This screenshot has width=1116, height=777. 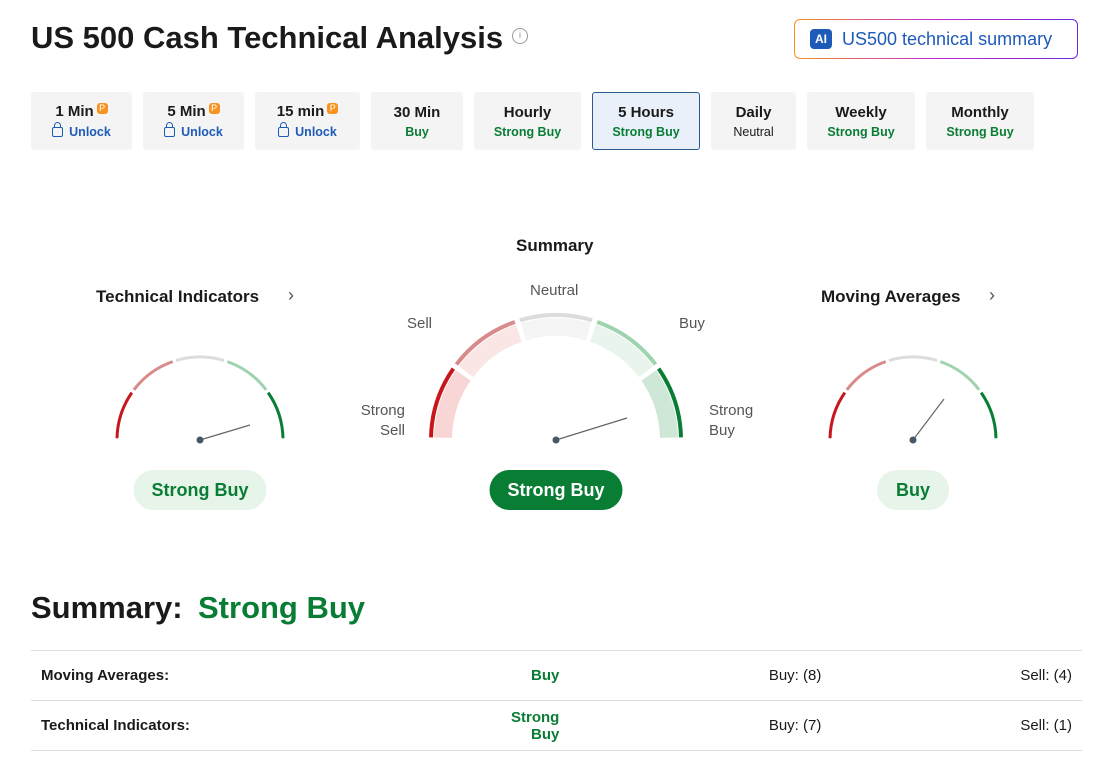 I want to click on tab-selected: 5 Hours Strong Buy, so click(x=646, y=121).